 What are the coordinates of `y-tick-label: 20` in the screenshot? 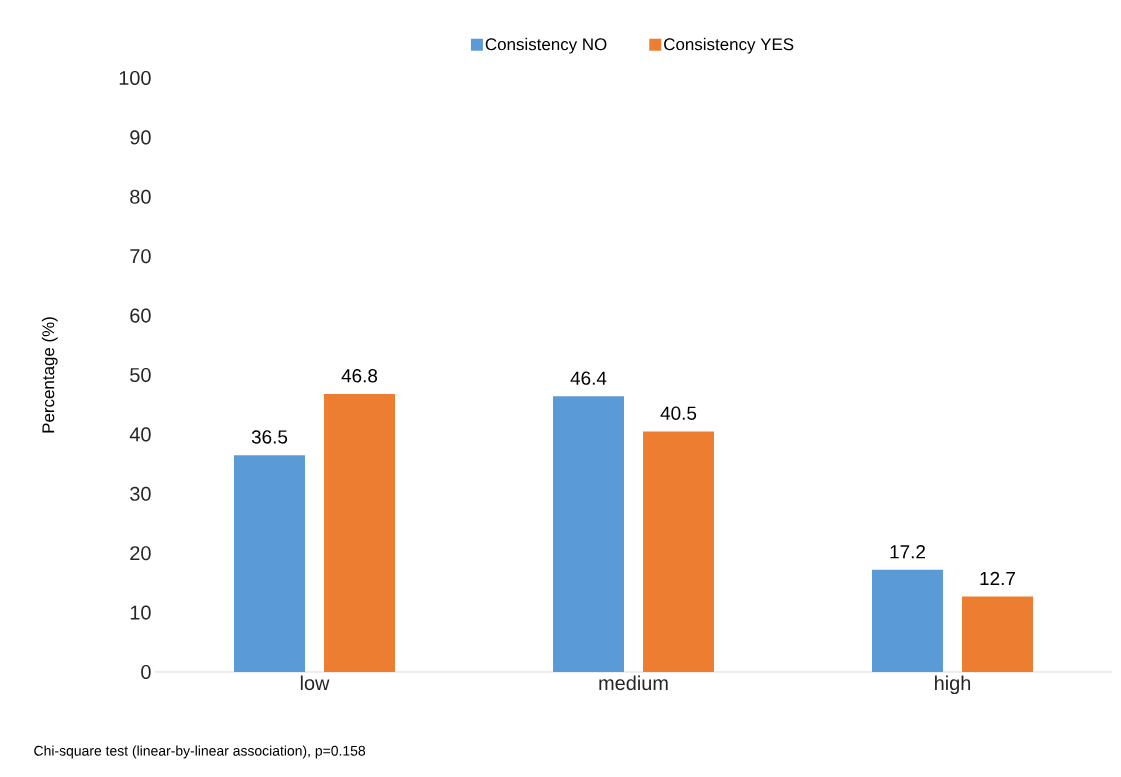 It's located at (140, 553).